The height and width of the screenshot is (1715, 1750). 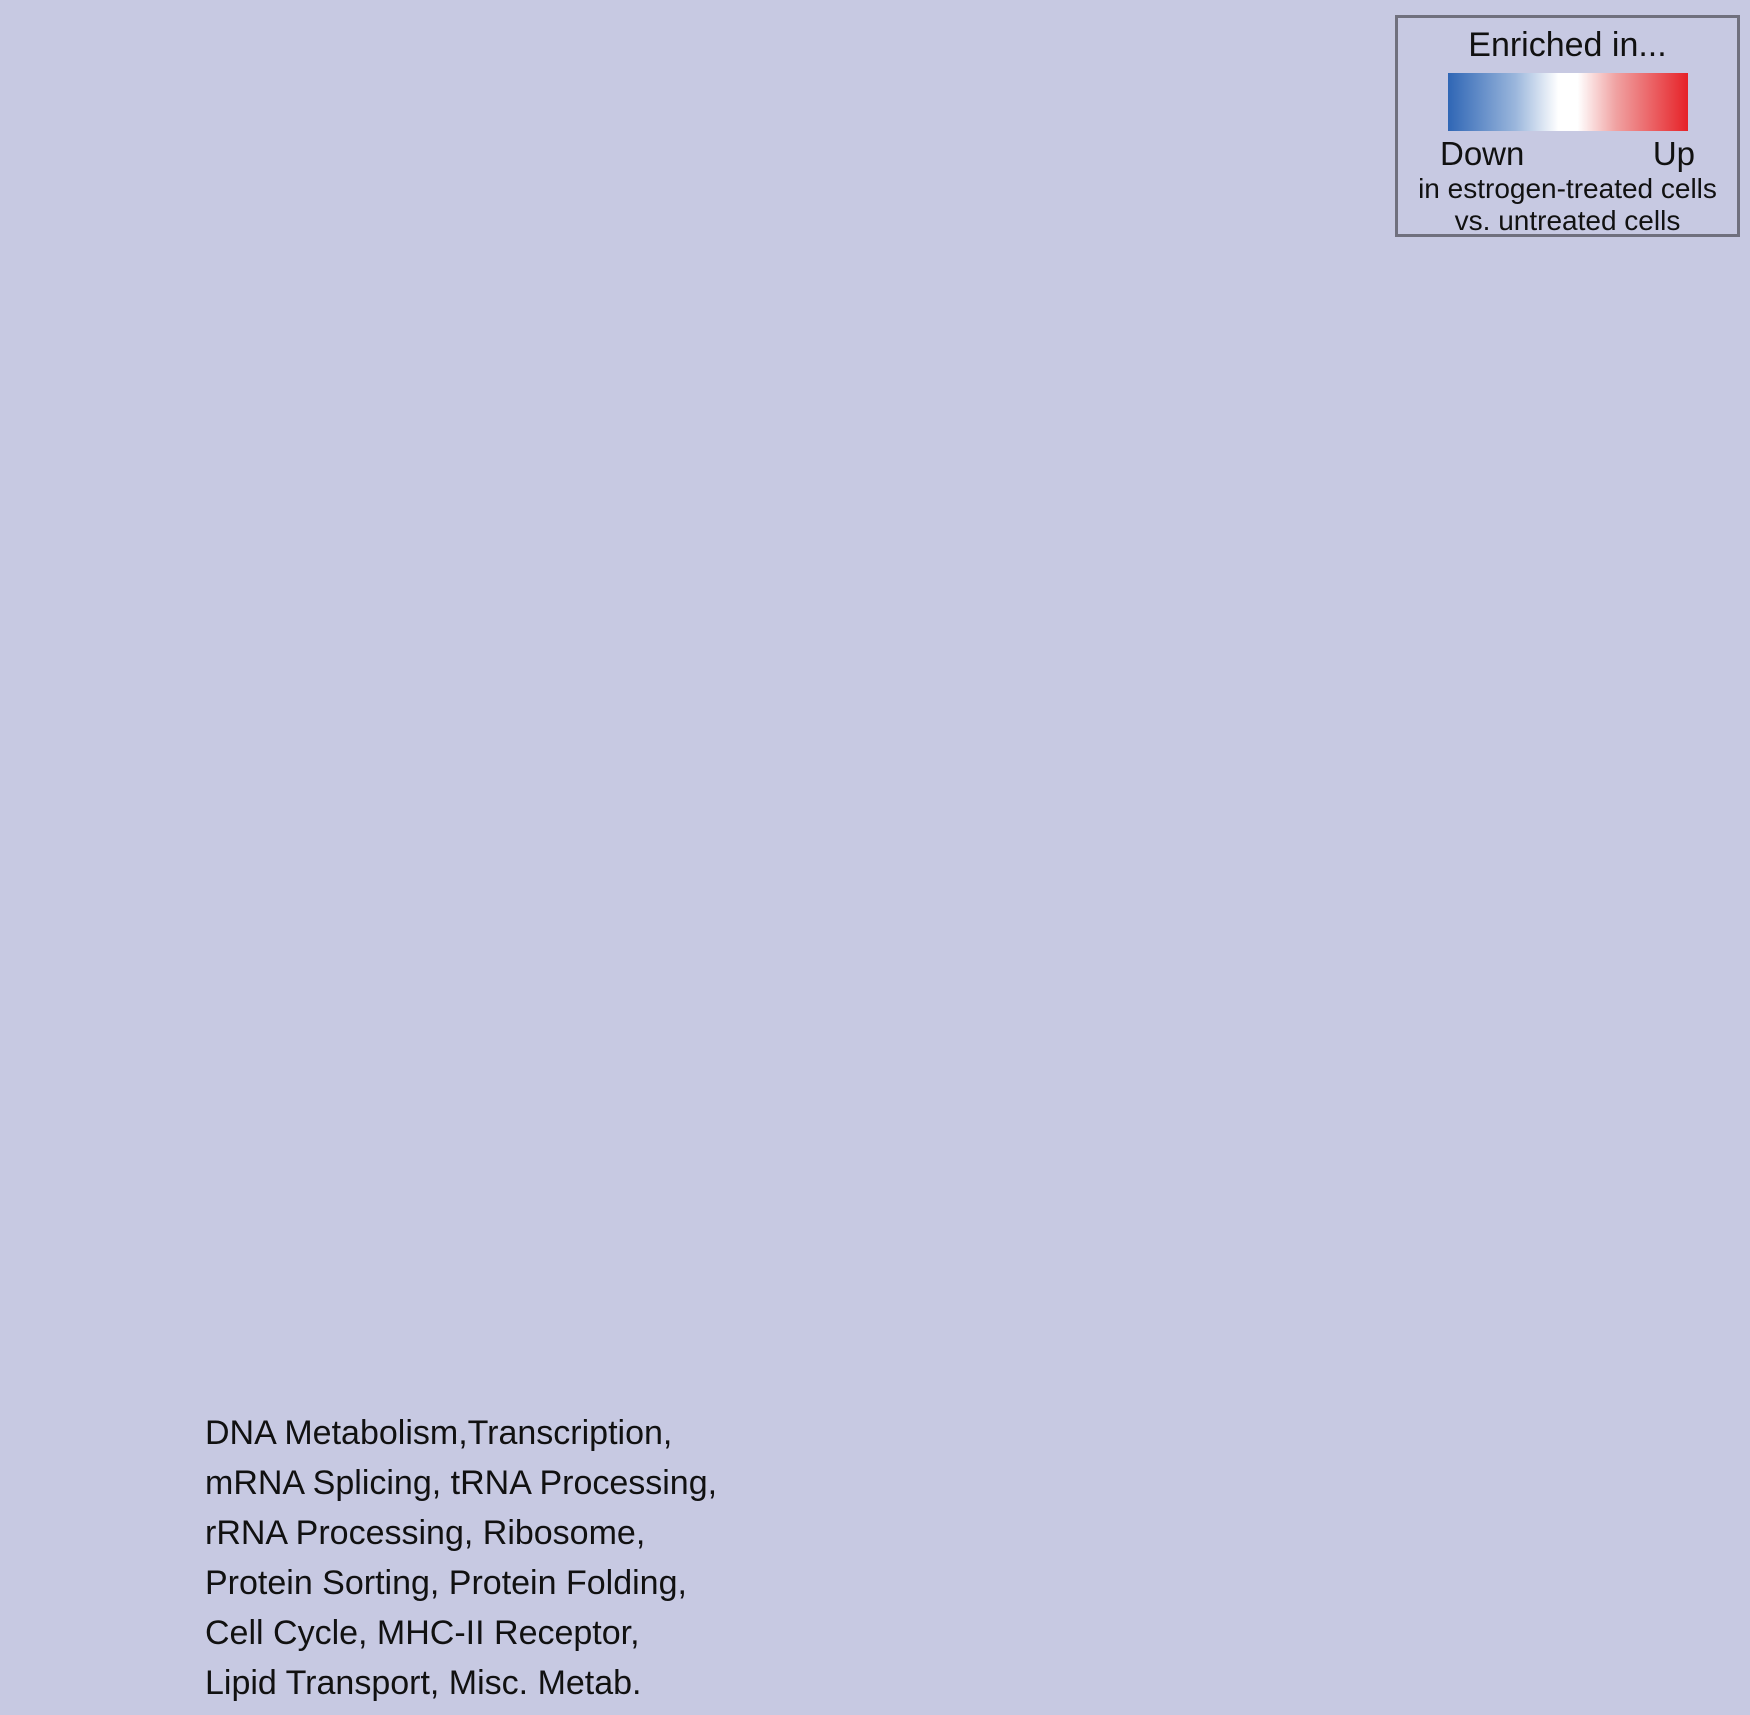 What do you see at coordinates (1482, 153) in the screenshot?
I see `legend-down-label: Down` at bounding box center [1482, 153].